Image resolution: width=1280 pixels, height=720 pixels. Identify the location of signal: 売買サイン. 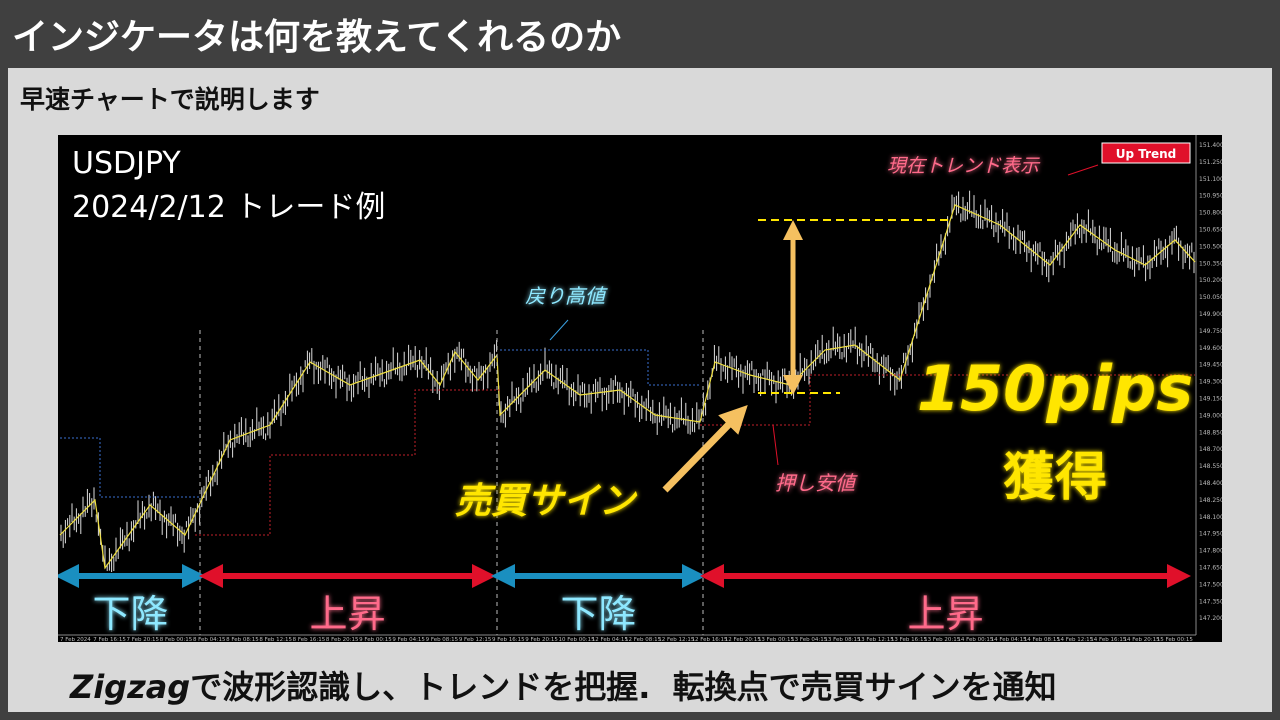
(546, 501).